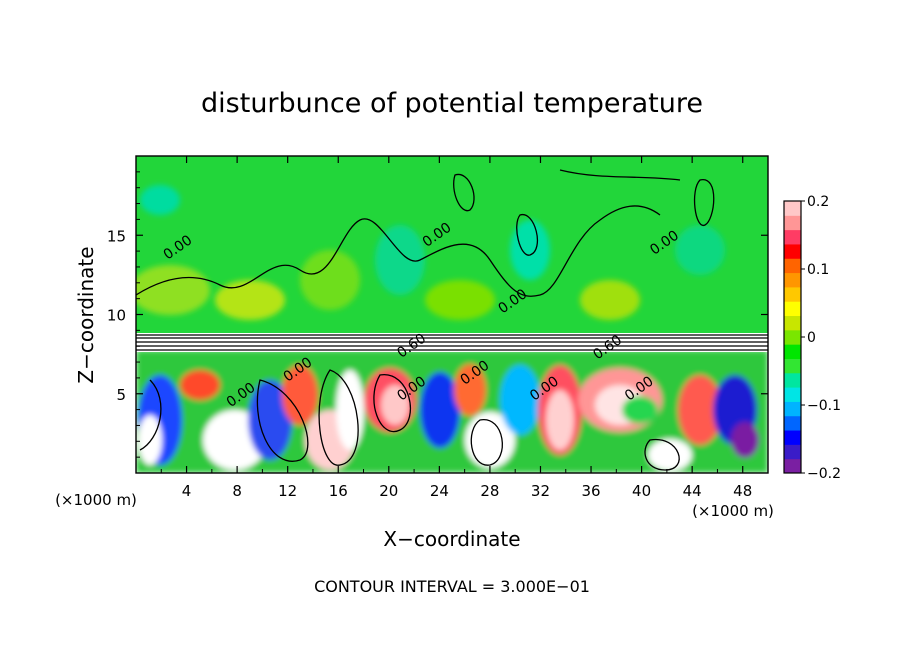  Describe the element at coordinates (86, 314) in the screenshot. I see `y-axis-label: Z−coordinate` at that location.